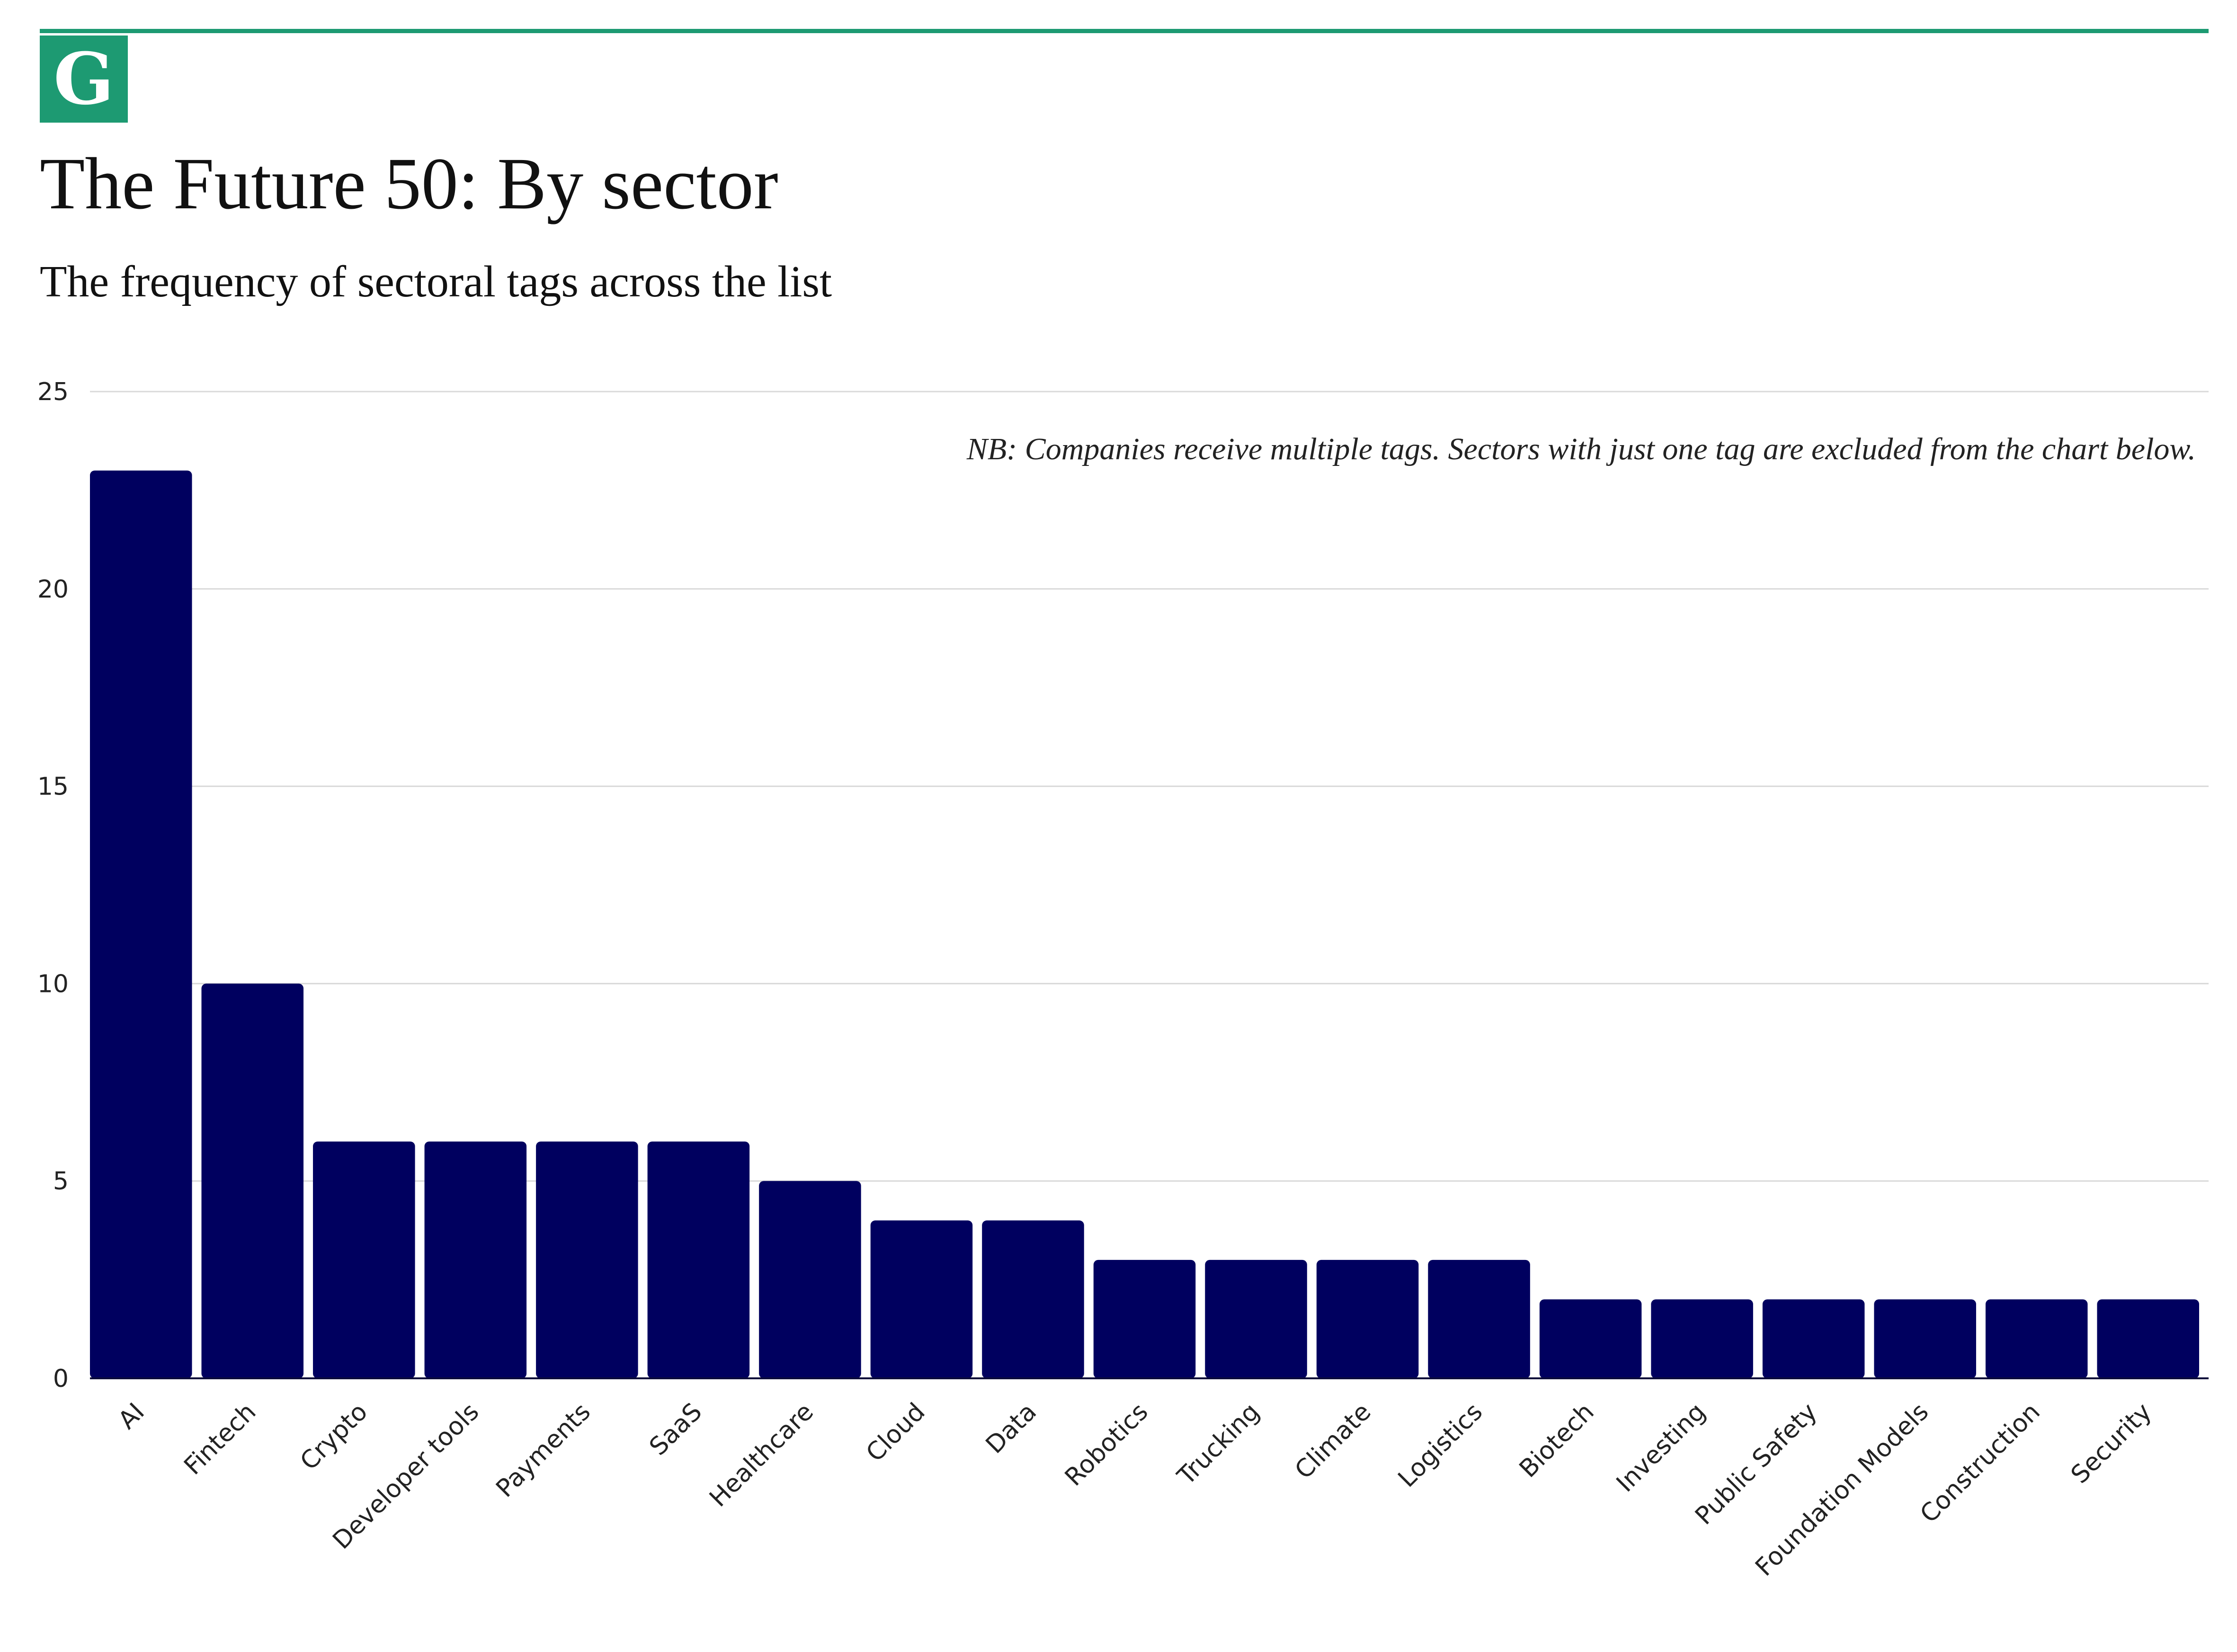  What do you see at coordinates (475, 1259) in the screenshot?
I see `bar-developer-tools` at bounding box center [475, 1259].